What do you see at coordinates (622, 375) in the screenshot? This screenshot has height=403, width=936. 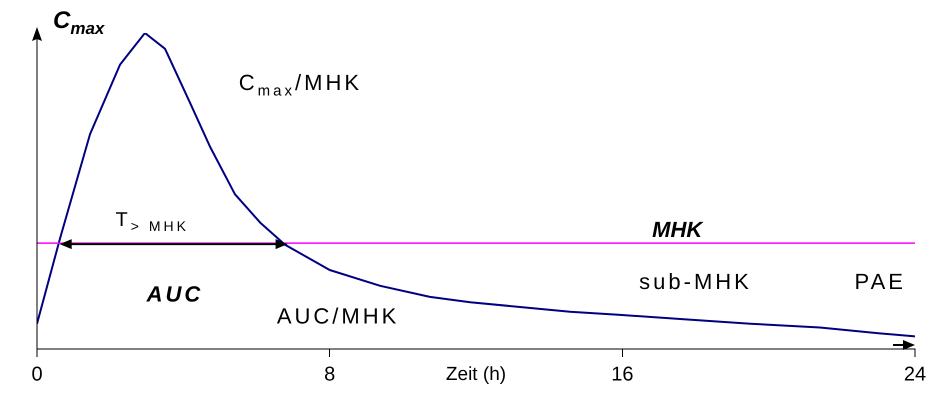 I see `x-tick-label: 16` at bounding box center [622, 375].